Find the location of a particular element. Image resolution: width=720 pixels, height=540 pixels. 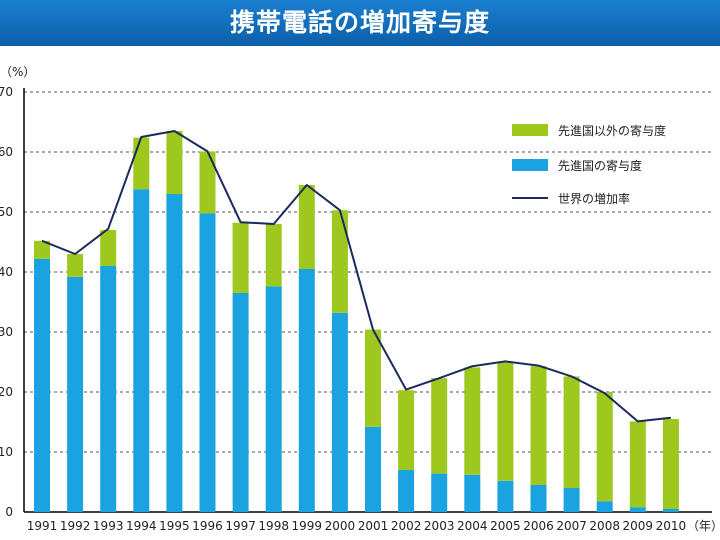

bar-developed-2010 is located at coordinates (670, 510).